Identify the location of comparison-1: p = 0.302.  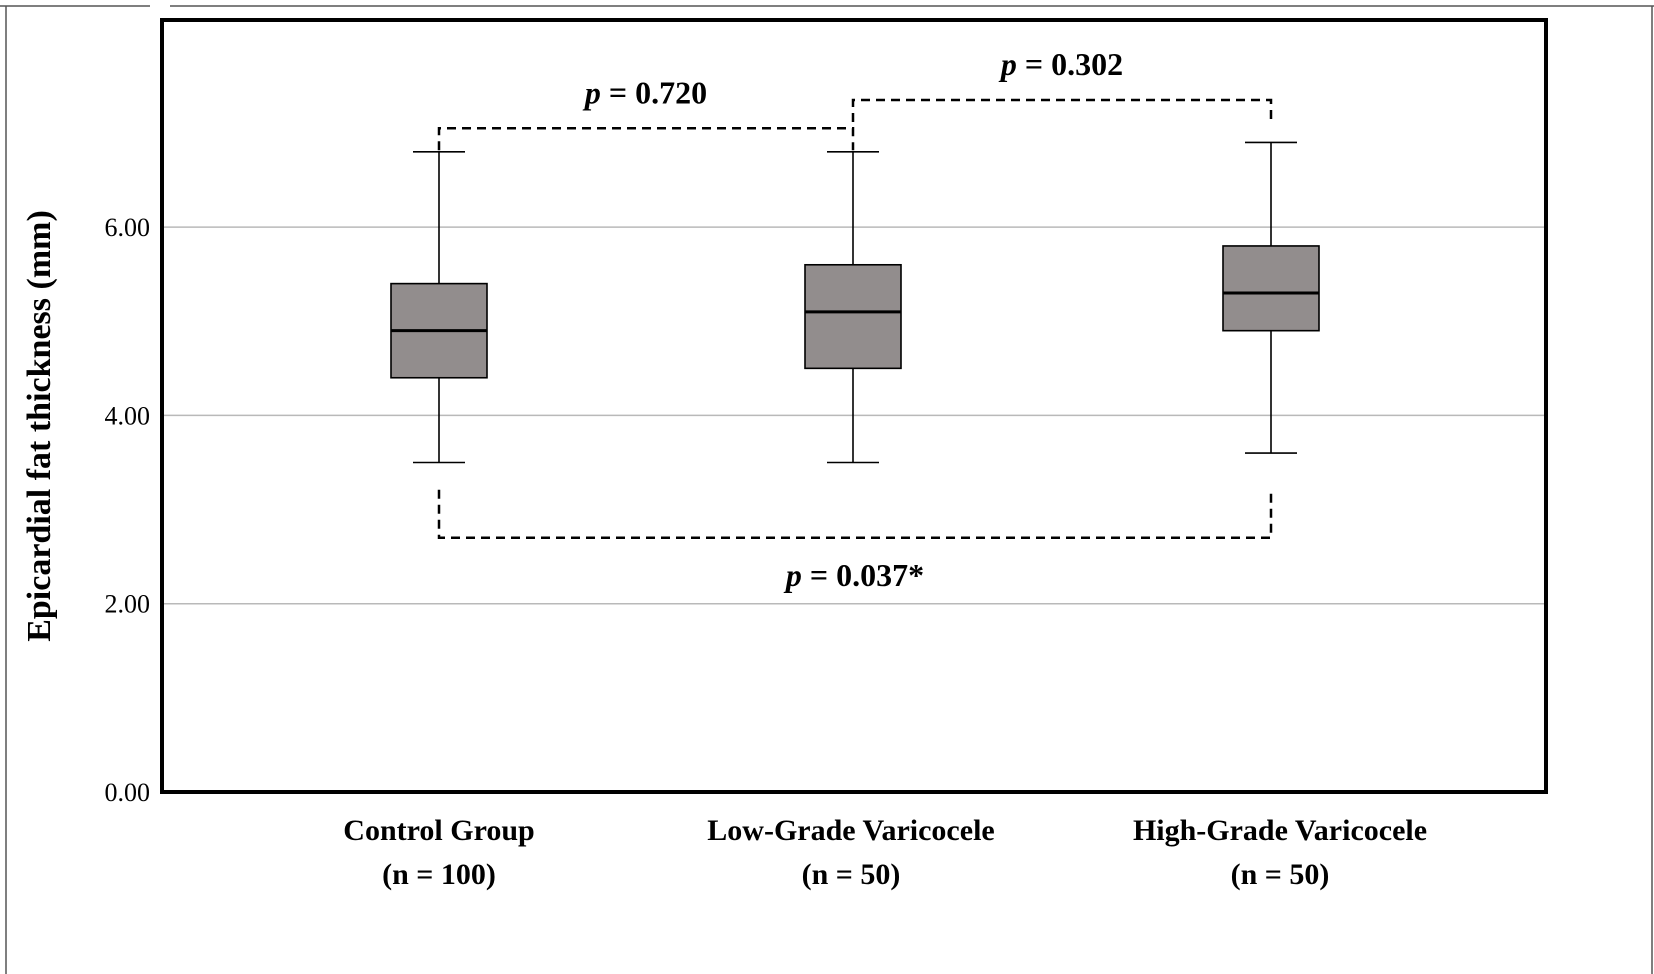
(1062, 84).